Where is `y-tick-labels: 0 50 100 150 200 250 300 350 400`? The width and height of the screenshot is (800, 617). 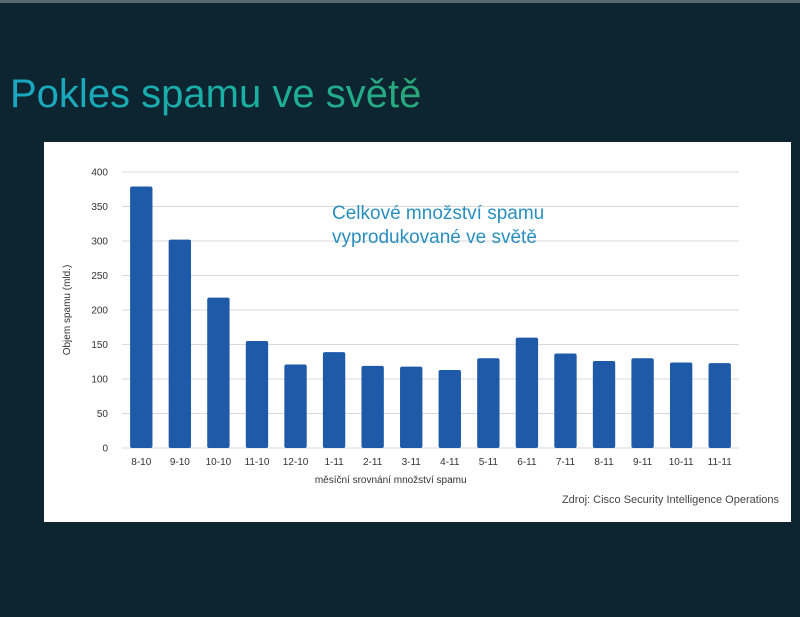 y-tick-labels: 0 50 100 150 200 250 300 350 400 is located at coordinates (99, 311).